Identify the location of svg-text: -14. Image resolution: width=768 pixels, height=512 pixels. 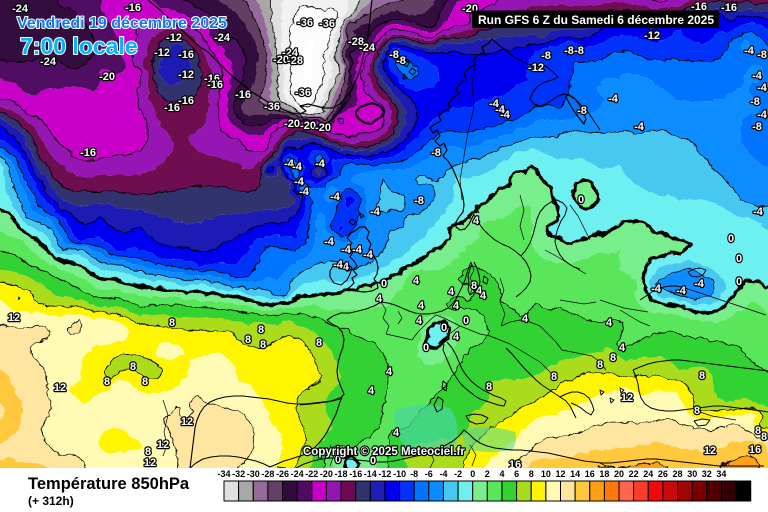
(370, 474).